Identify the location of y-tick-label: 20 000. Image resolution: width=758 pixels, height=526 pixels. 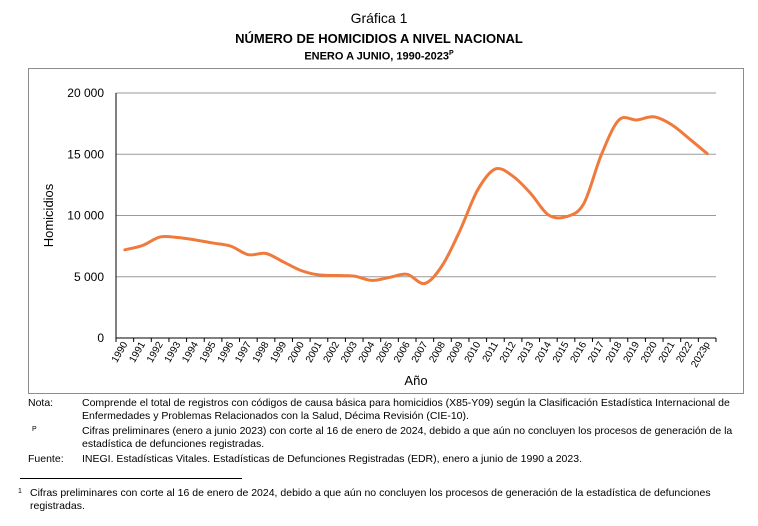
(85, 93).